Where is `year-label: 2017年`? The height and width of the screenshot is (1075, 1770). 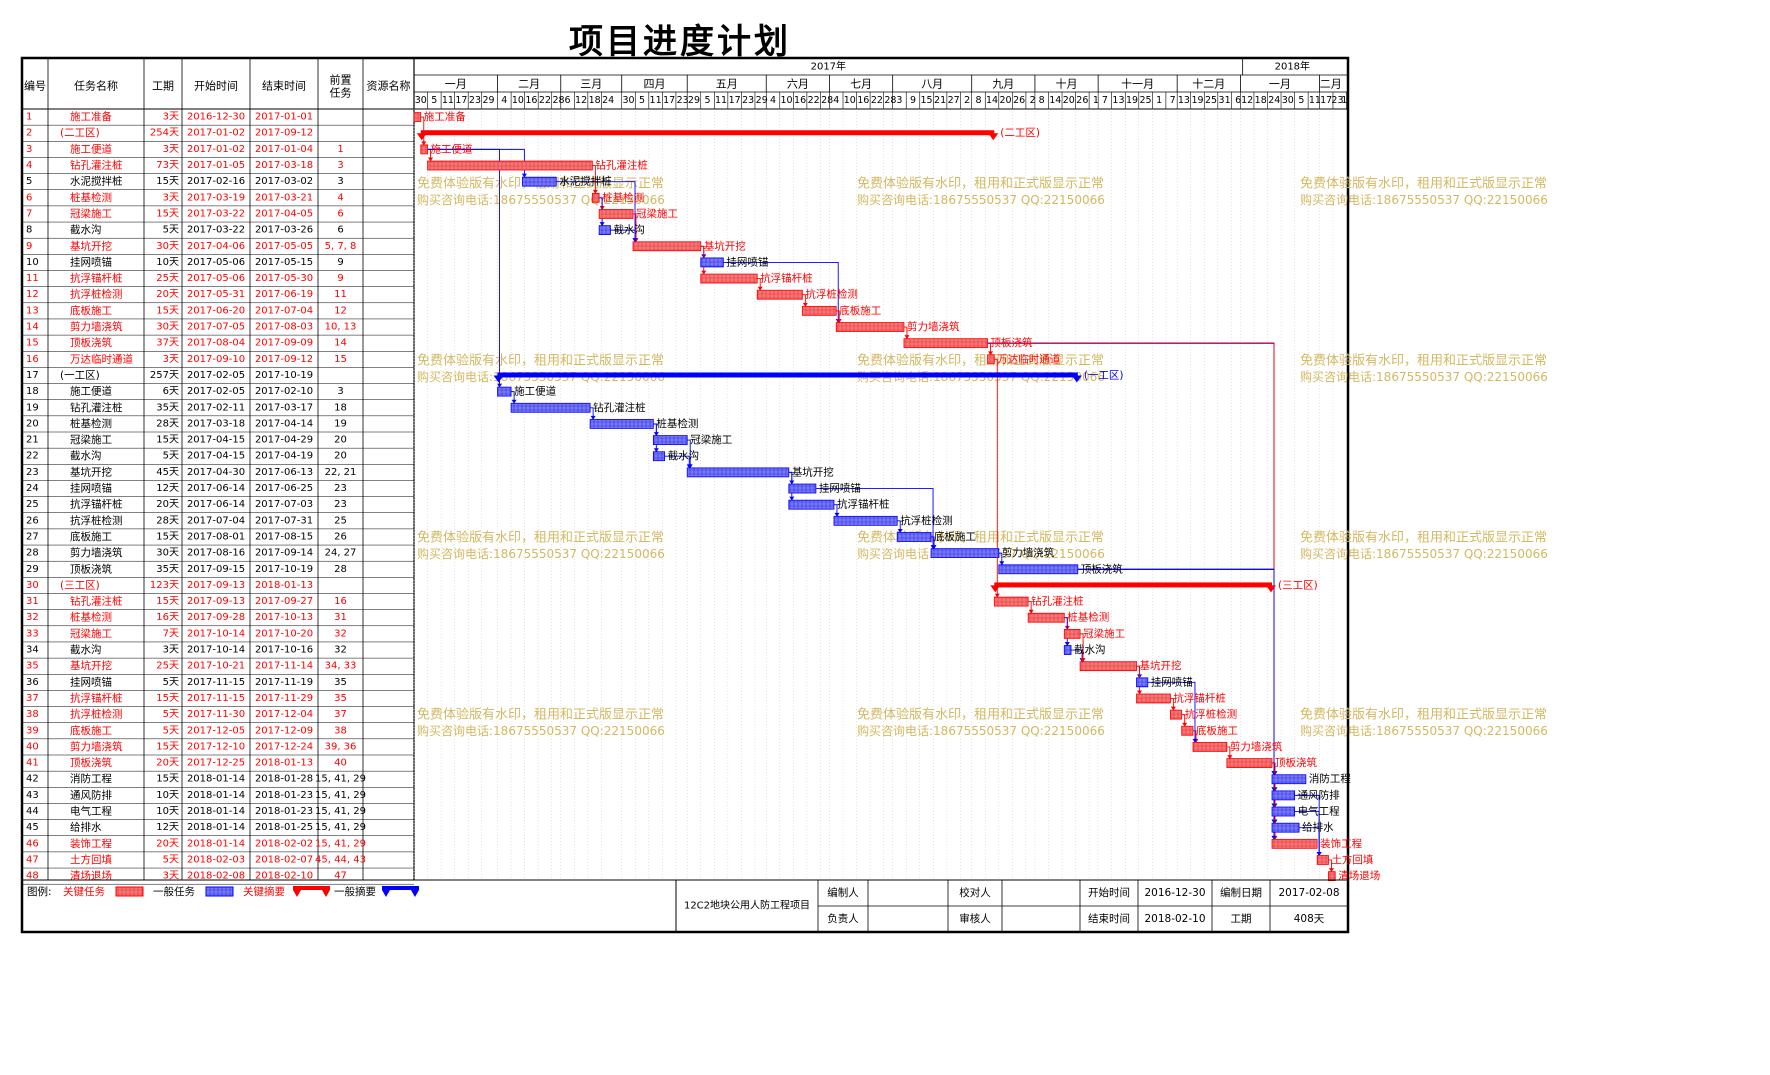 year-label: 2017年 is located at coordinates (828, 66).